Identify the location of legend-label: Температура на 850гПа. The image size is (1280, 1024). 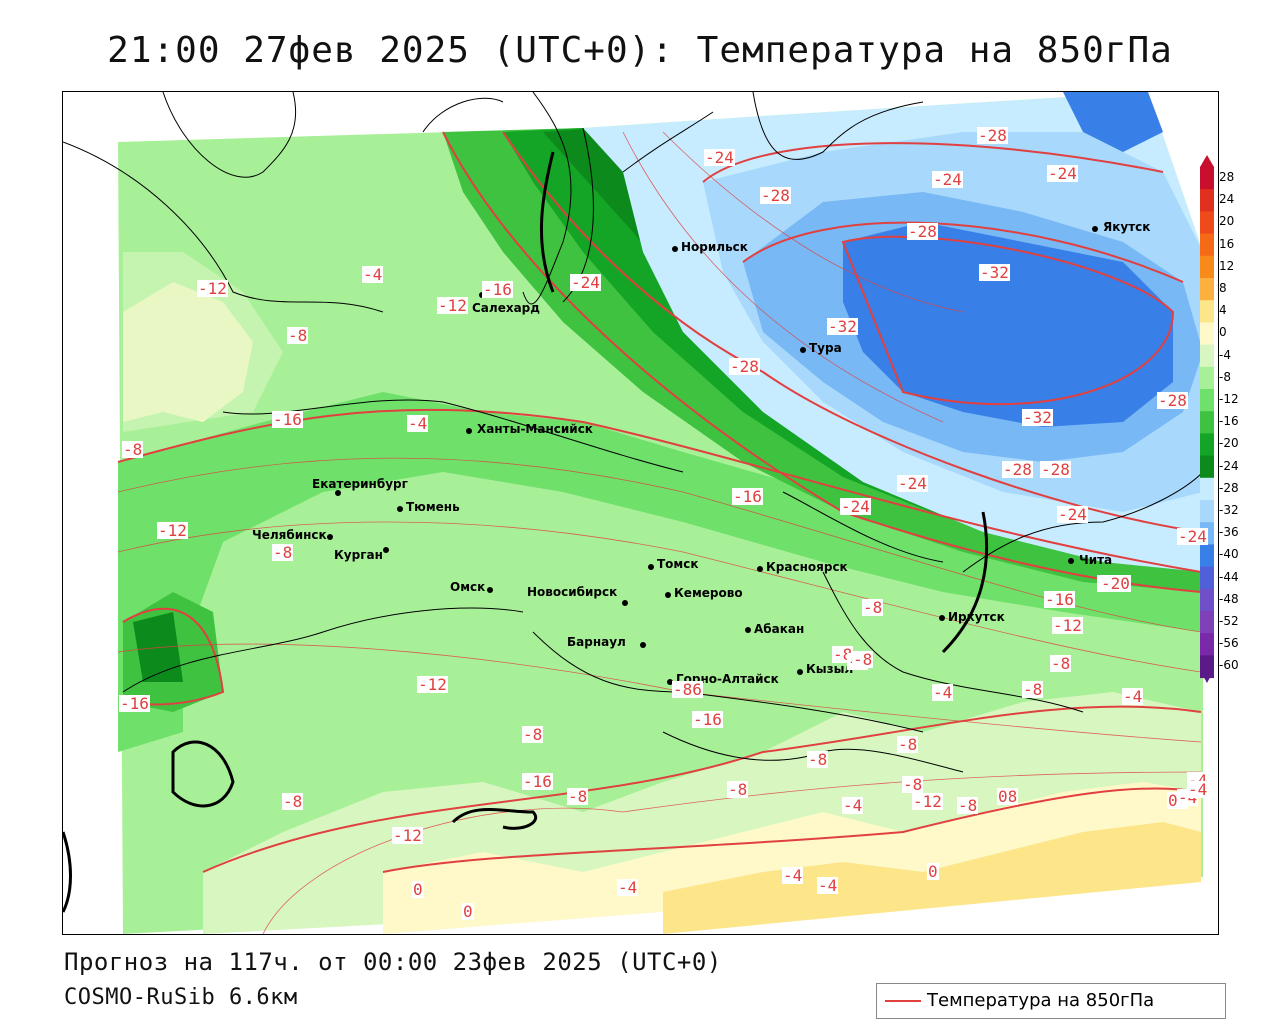
(1041, 1000).